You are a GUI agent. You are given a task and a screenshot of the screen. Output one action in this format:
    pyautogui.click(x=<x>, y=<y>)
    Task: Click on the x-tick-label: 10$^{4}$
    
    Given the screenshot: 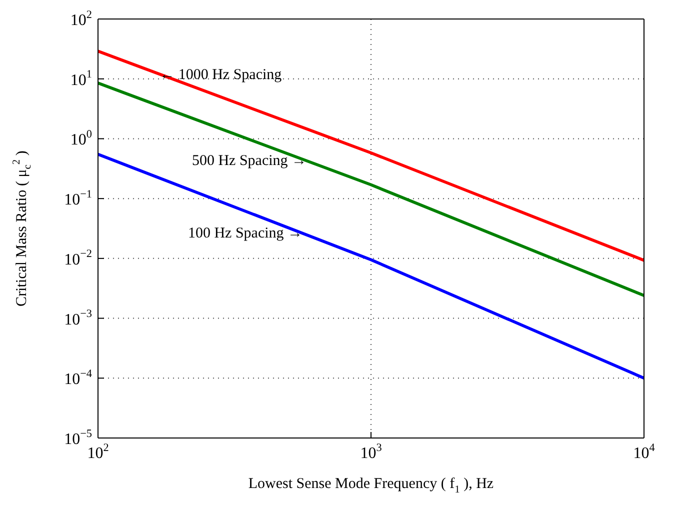 What is the action you would take?
    pyautogui.click(x=644, y=452)
    